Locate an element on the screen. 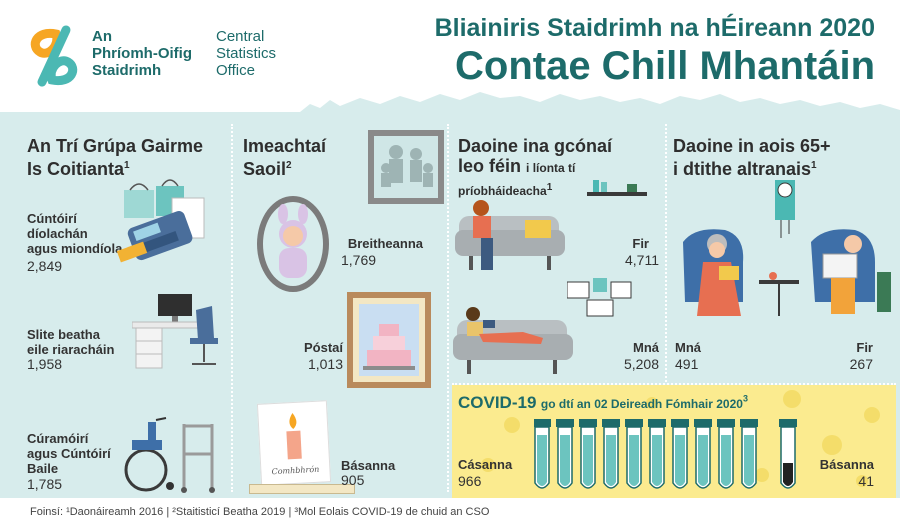 Image resolution: width=900 pixels, height=526 pixels. life-events-heading-line1: Imeachtaí is located at coordinates (285, 146).